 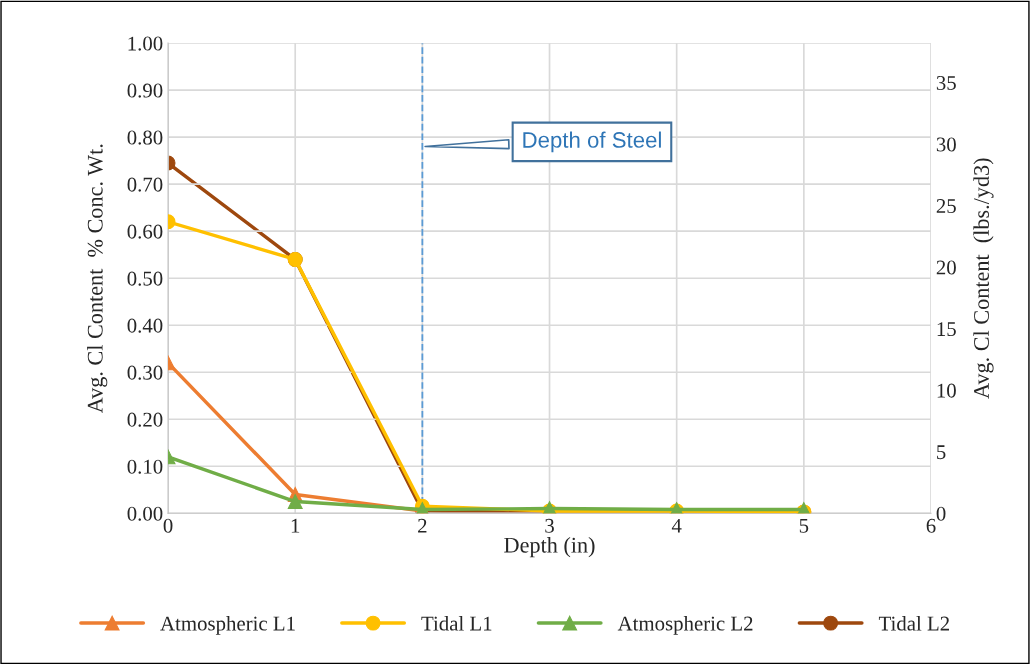 I want to click on legend-label: Atmospheric L1, so click(x=227, y=625).